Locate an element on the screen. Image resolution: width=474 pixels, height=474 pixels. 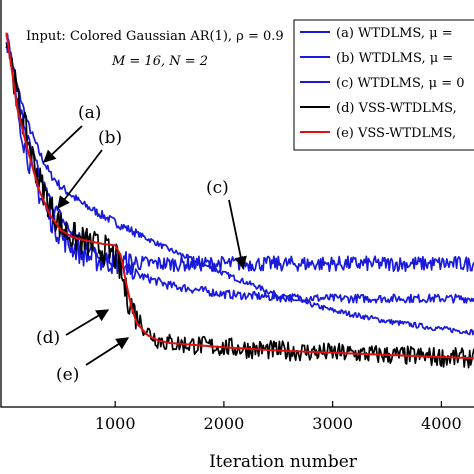
x-tick-label: 1000 is located at coordinates (115, 423).